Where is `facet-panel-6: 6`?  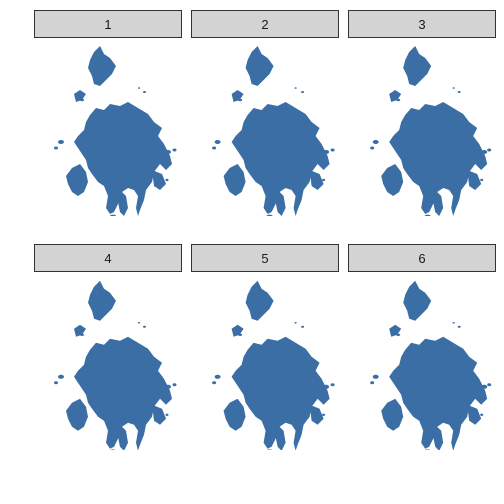
facet-panel-6: 6 is located at coordinates (422, 347).